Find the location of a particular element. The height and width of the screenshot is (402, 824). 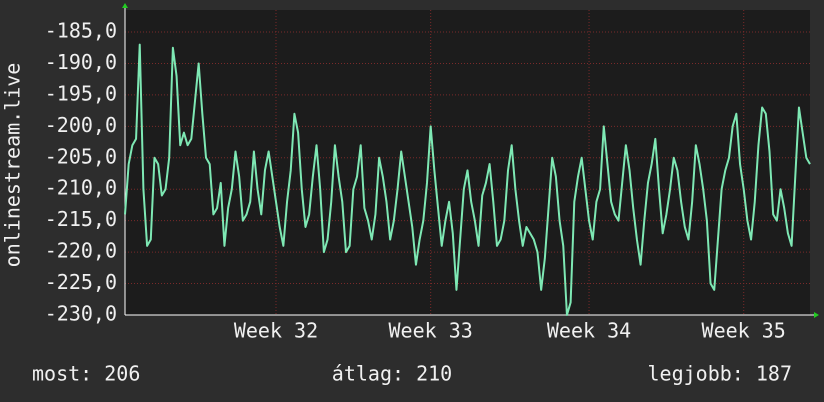

y-tick-label: -230,0 is located at coordinates (81, 314).